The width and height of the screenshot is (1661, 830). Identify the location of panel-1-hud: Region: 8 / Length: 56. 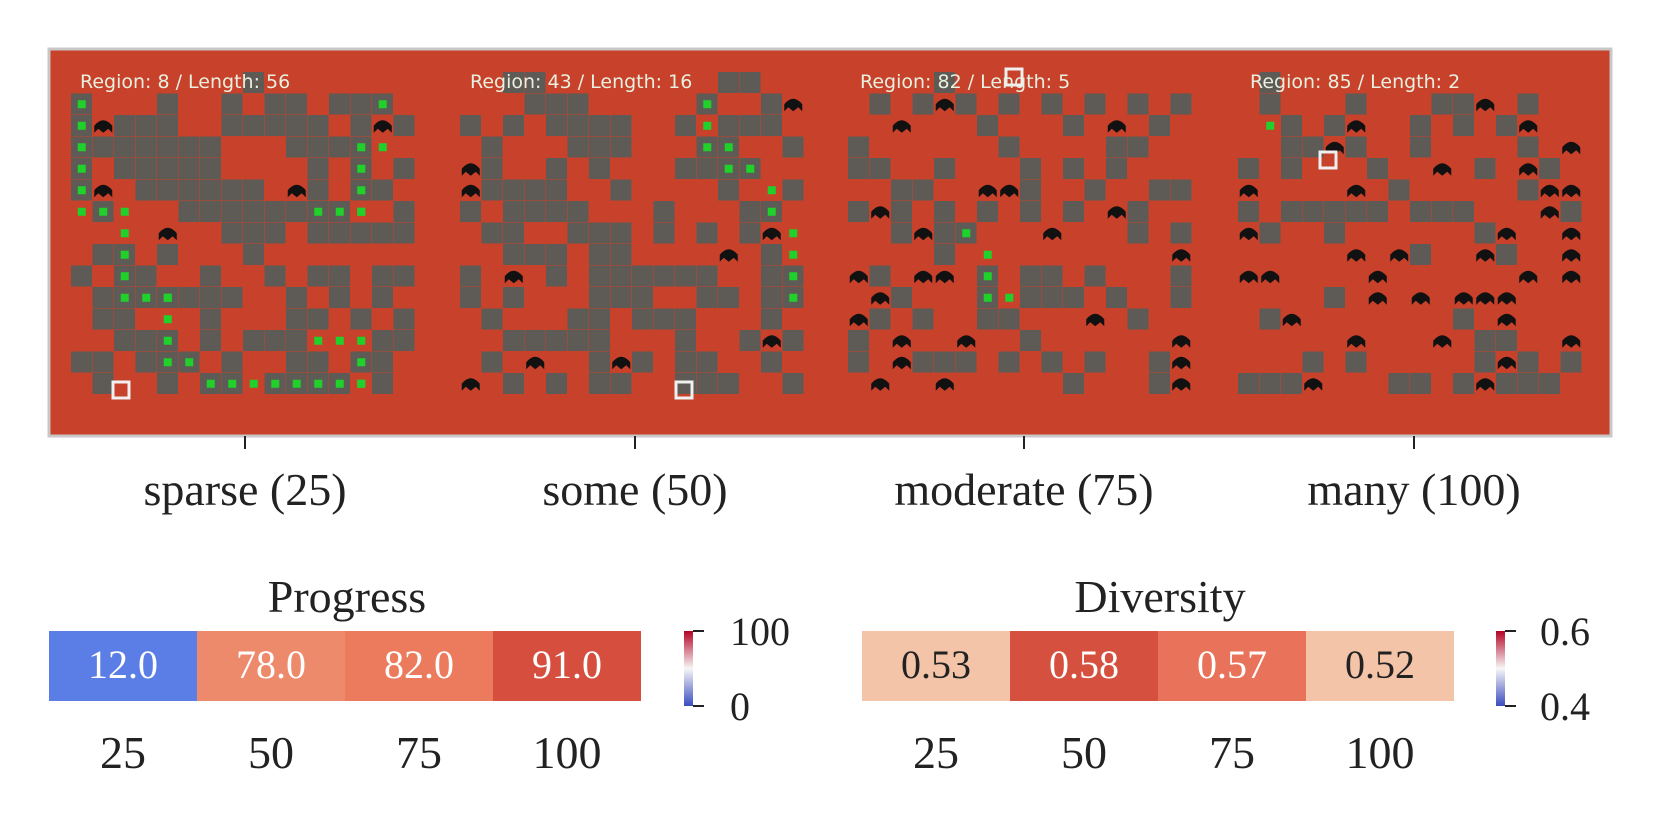
(185, 82).